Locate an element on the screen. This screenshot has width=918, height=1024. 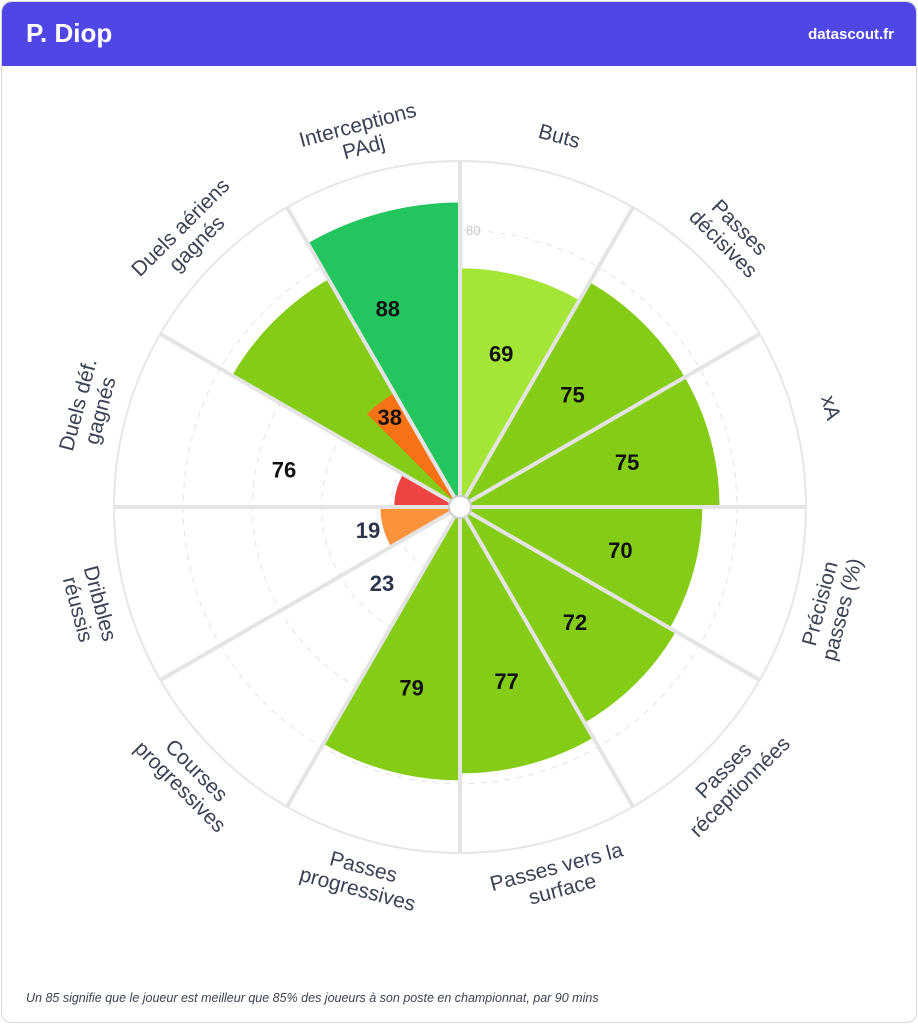
value-label-10: 76 is located at coordinates (284, 470).